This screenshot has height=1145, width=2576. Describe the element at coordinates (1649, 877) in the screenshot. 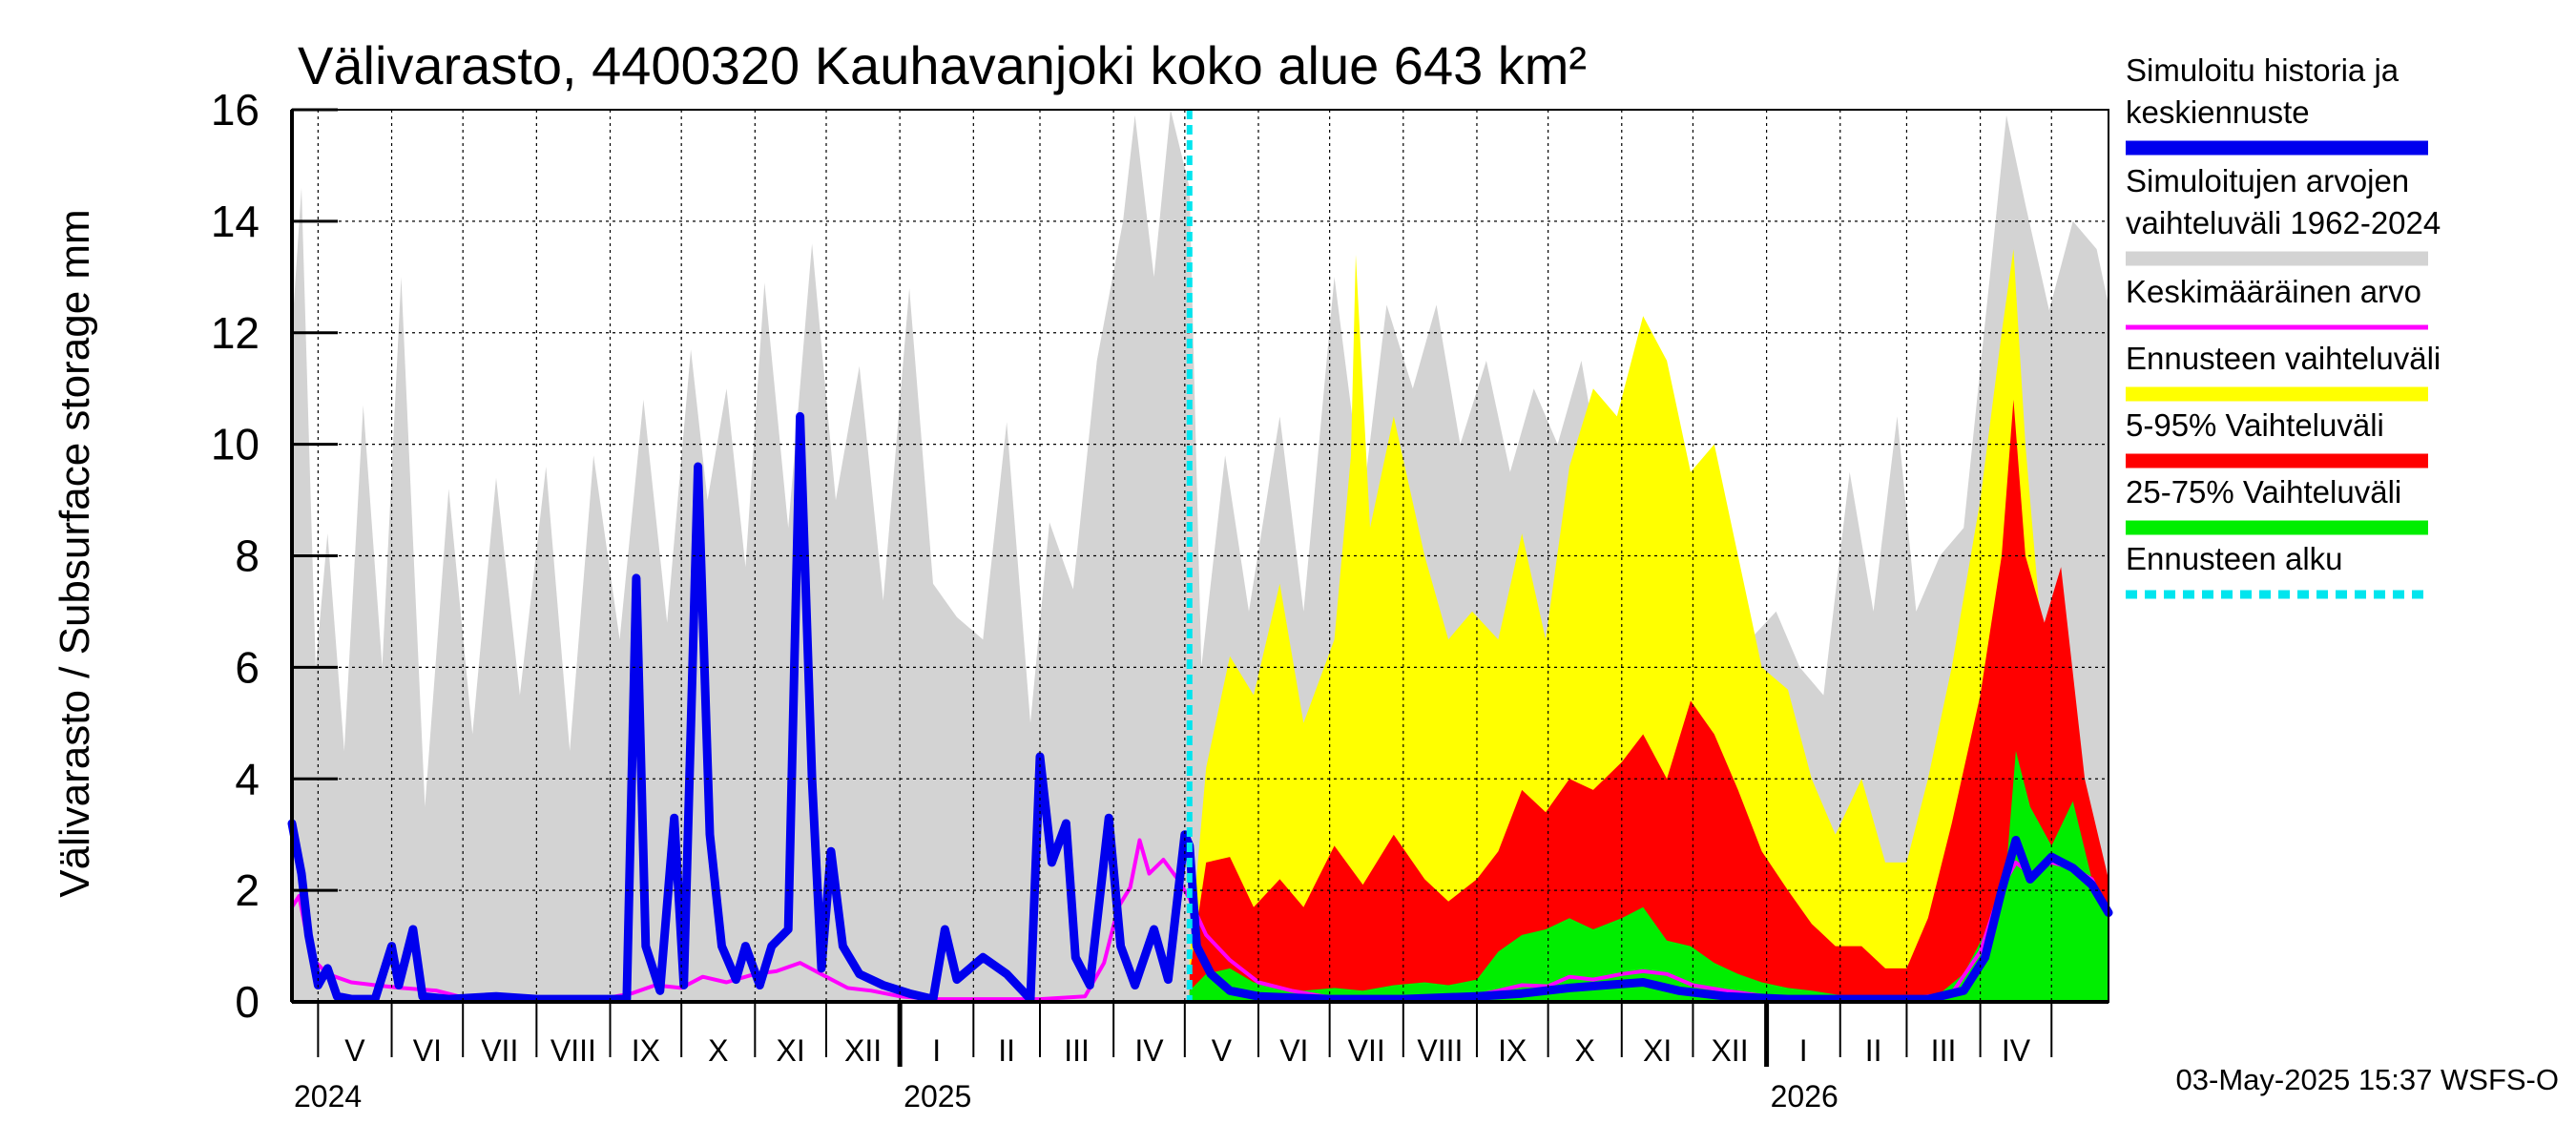

I see `series-25-75-vaihteluv-li` at that location.